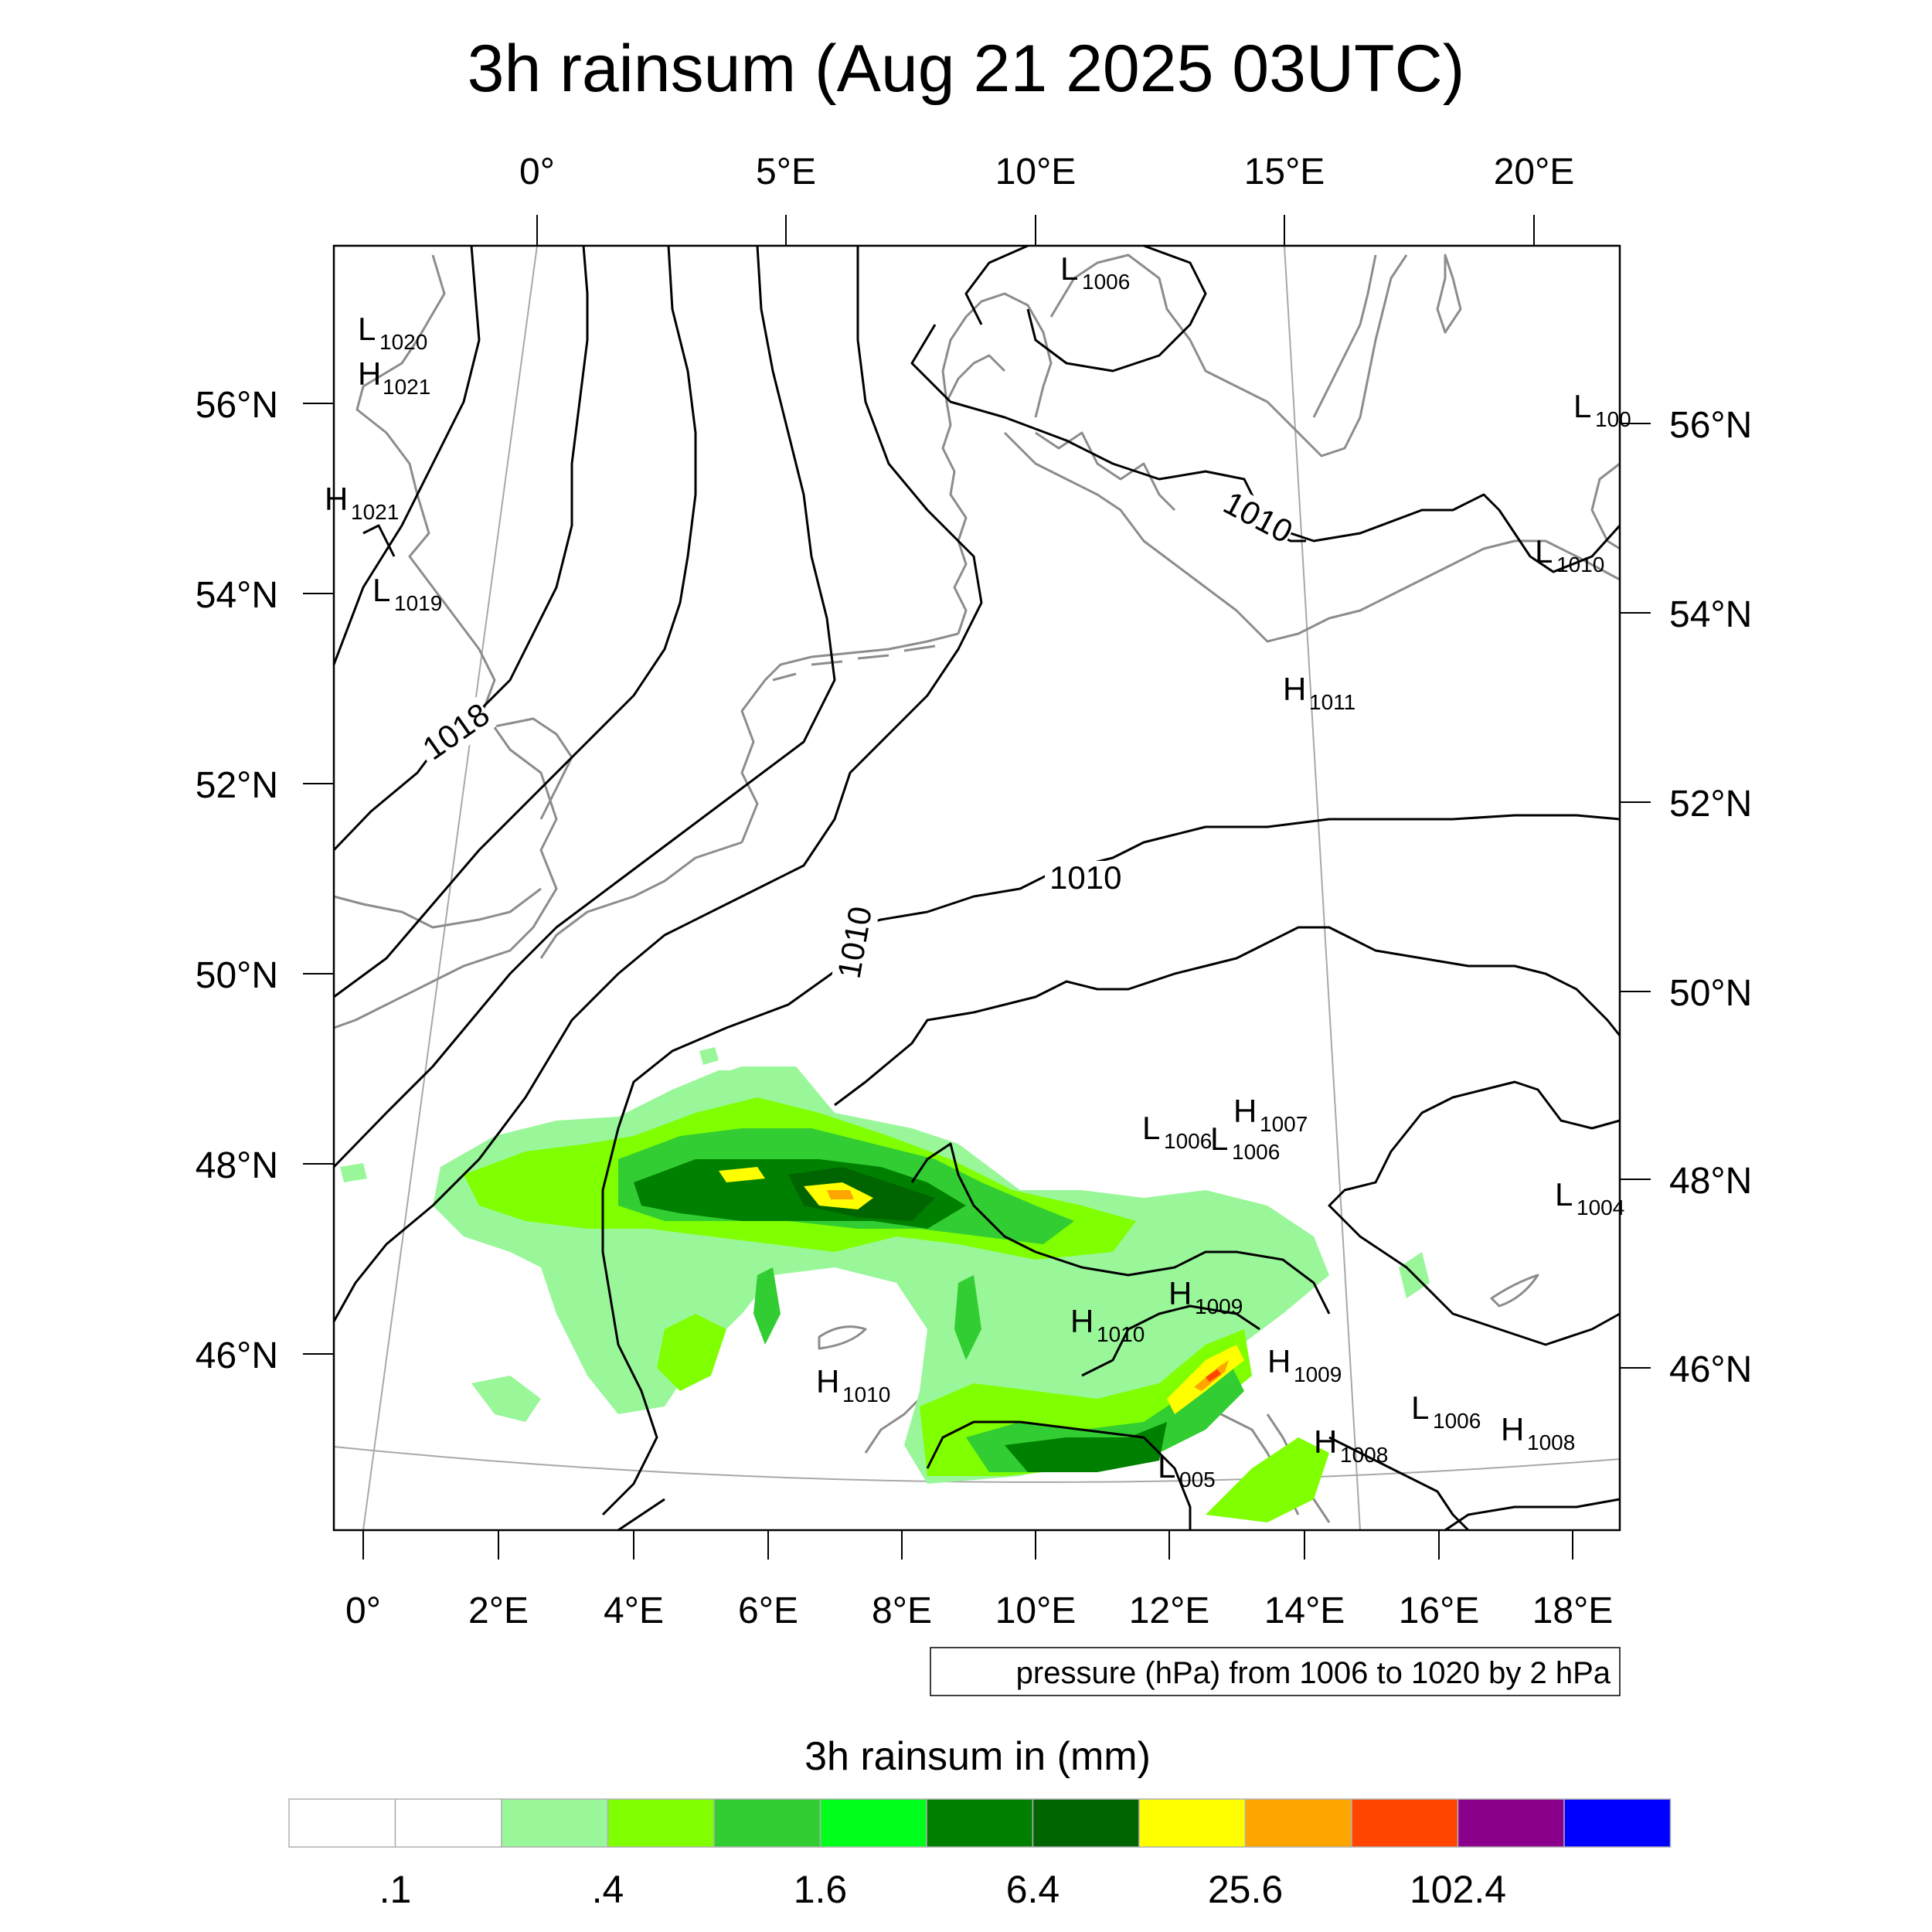 The height and width of the screenshot is (1932, 1932). I want to click on isobar-label-center: 1010, so click(1084, 878).